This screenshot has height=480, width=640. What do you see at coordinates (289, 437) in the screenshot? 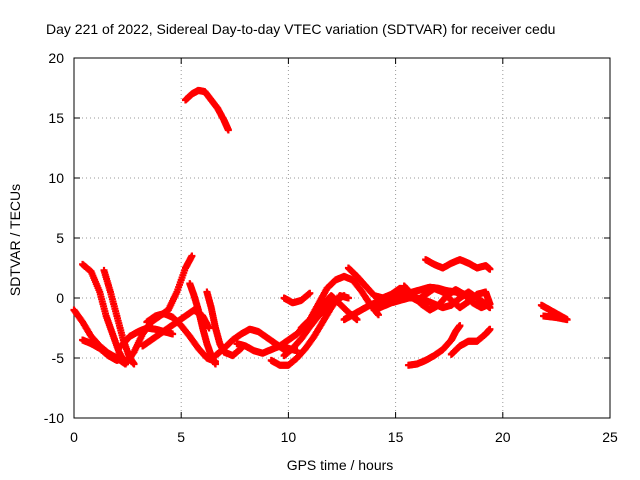
I see `x-tick-label: 10` at bounding box center [289, 437].